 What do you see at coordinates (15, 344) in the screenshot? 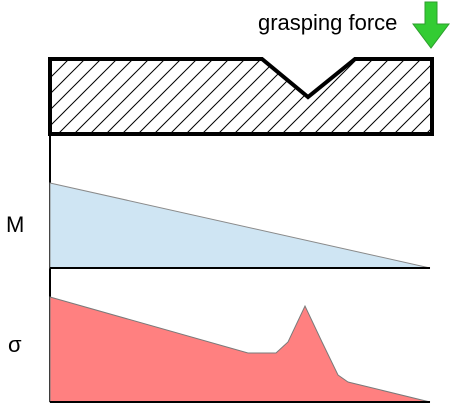
I see `stress-label: σ` at bounding box center [15, 344].